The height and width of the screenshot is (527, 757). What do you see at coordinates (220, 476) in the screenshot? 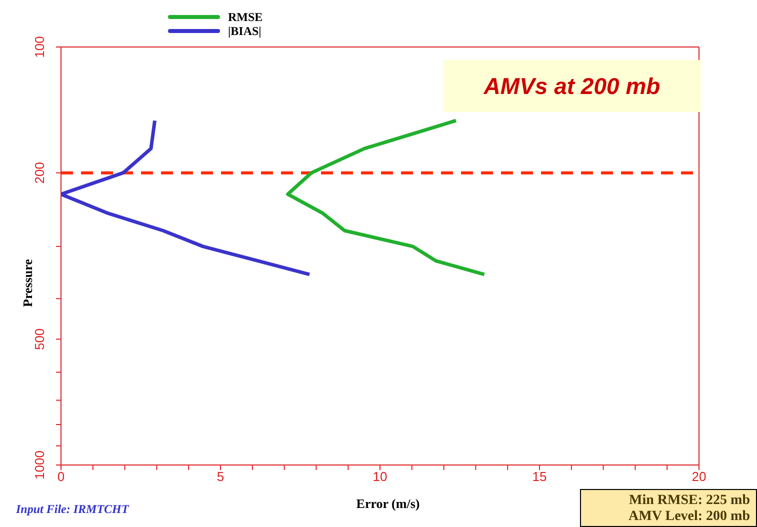
I see `x-tick-label: 5` at bounding box center [220, 476].